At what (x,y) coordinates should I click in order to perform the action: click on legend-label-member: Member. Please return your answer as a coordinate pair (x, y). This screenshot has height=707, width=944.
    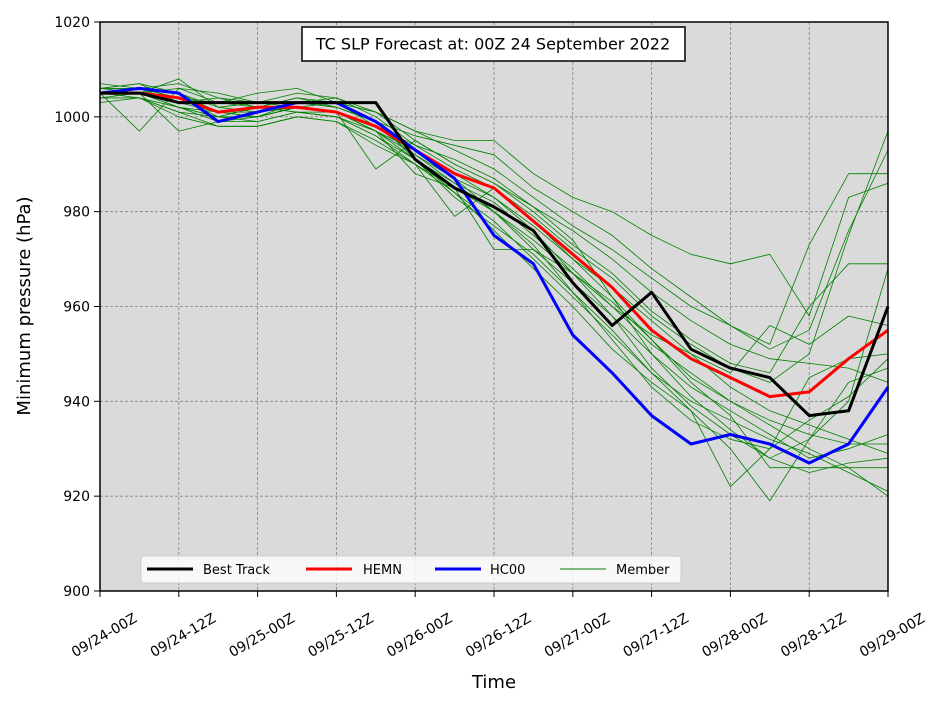
    Looking at the image, I should click on (643, 570).